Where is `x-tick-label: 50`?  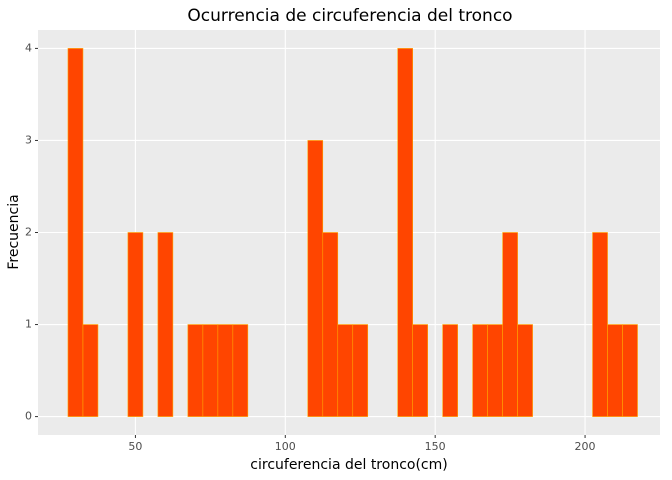 x-tick-label: 50 is located at coordinates (135, 446).